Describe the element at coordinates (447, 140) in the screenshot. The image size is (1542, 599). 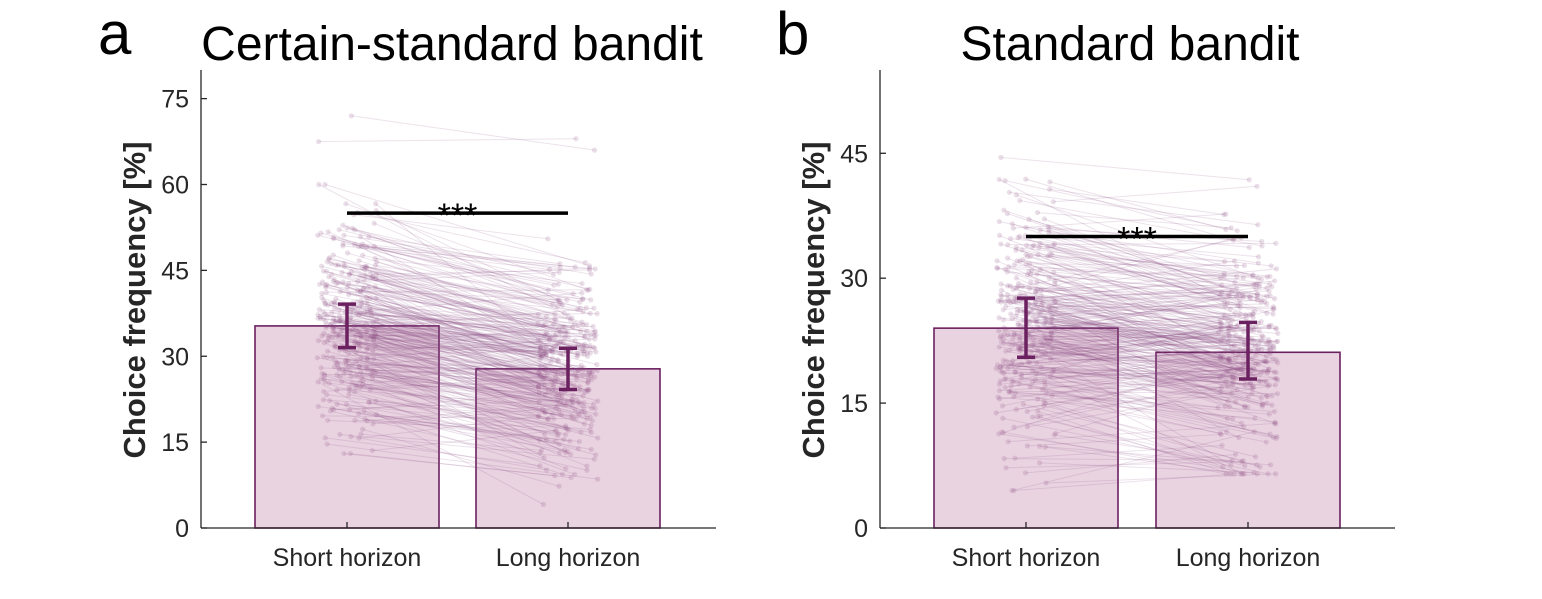
I see `participant-line` at that location.